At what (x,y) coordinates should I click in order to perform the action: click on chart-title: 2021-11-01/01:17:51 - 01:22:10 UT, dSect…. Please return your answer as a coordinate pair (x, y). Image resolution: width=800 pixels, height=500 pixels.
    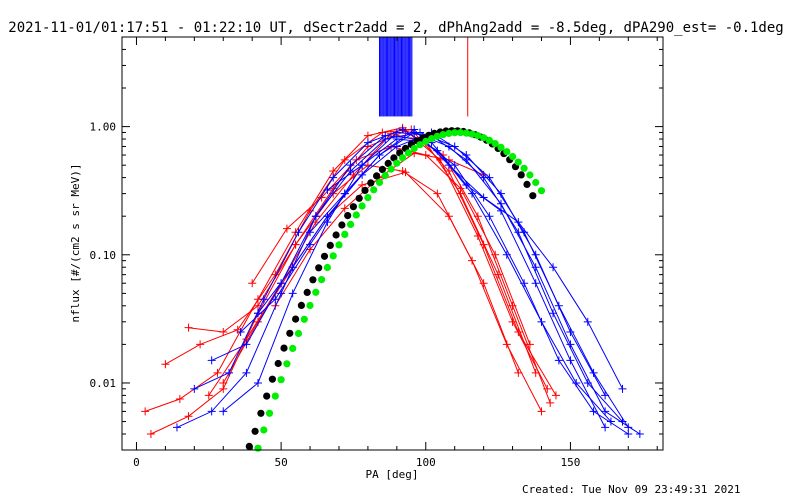
    Looking at the image, I should click on (395, 28).